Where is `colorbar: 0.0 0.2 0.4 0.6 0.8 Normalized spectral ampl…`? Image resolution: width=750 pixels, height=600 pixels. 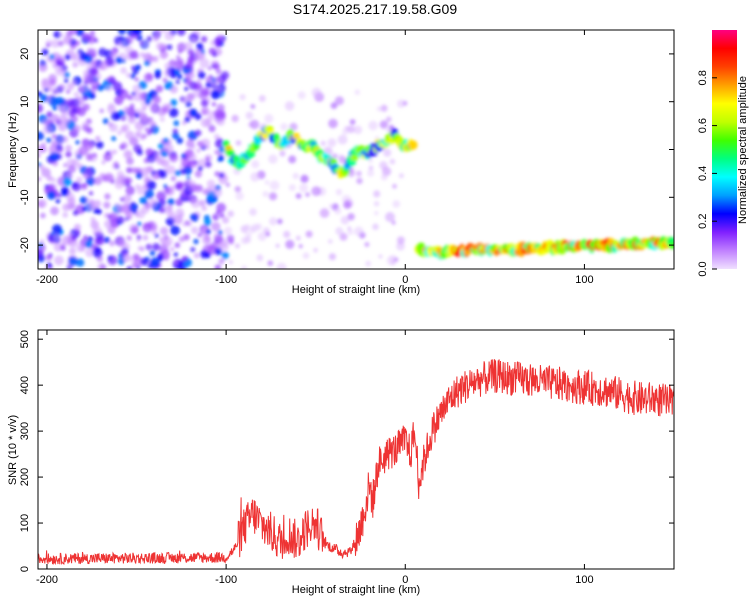
colorbar: 0.0 0.2 0.4 0.6 0.8 Normalized spectral ampl… is located at coordinates (723, 153).